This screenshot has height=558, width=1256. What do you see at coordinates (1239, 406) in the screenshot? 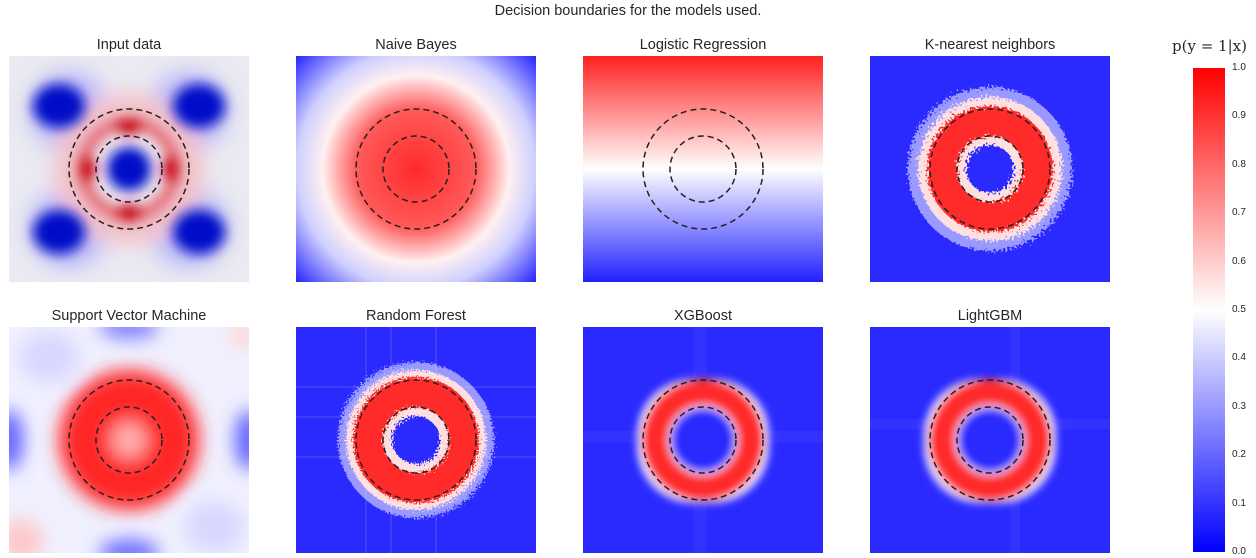
I see `colorbar-tick-label: 0.3` at bounding box center [1239, 406].